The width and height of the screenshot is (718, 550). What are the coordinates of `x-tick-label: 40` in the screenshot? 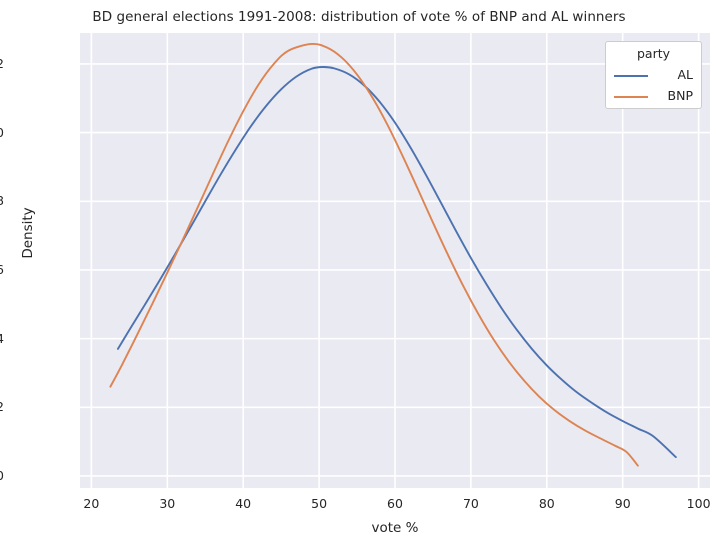 It's located at (243, 503).